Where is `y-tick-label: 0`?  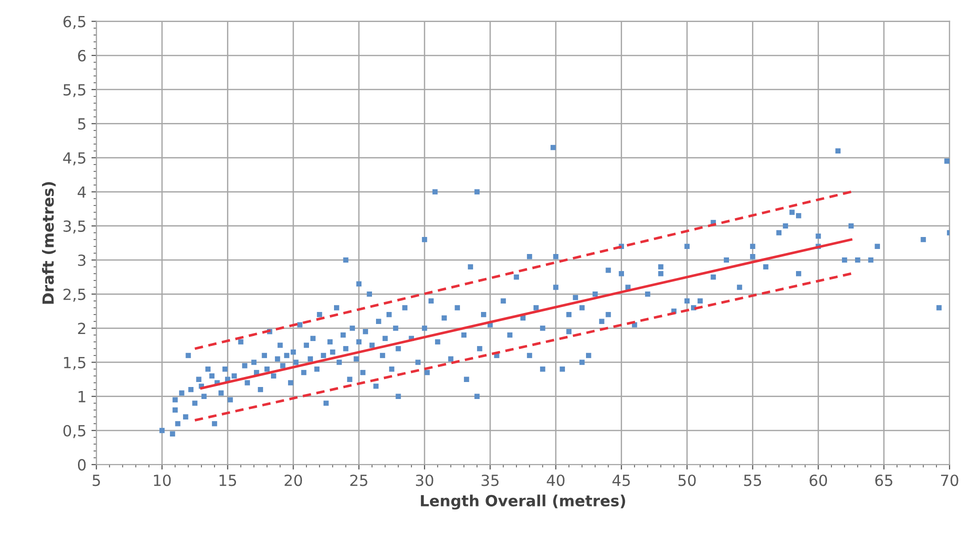 y-tick-label: 0 is located at coordinates (82, 465).